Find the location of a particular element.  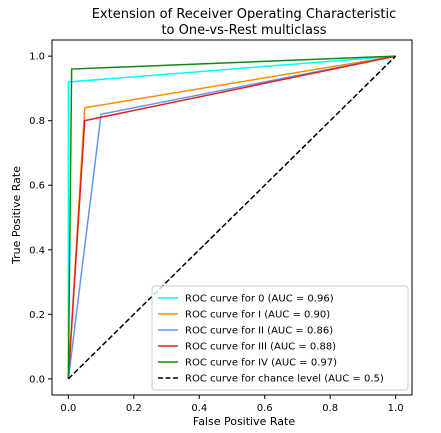

legend-entry: ROC curve for III (AUC = 0.88) is located at coordinates (260, 347).